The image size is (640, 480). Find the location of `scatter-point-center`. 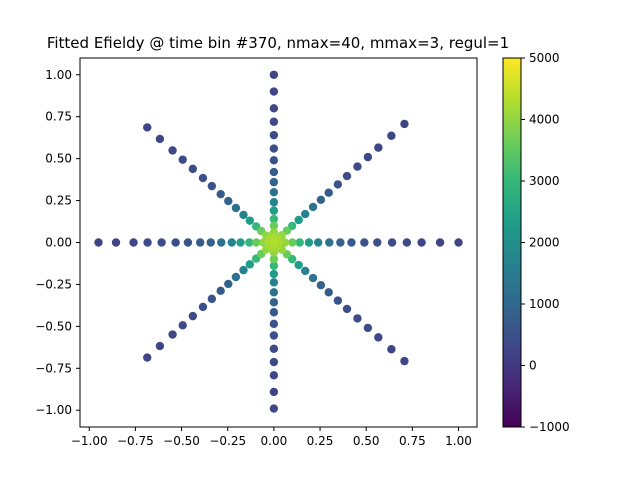

scatter-point-center is located at coordinates (274, 242).